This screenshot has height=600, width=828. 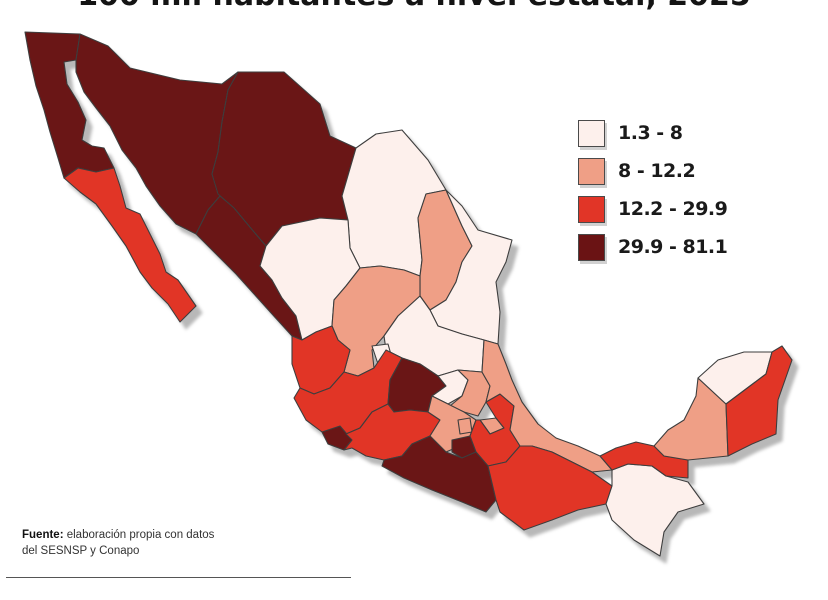 I want to click on legend-item: 1.3 - 8, so click(x=652, y=133).